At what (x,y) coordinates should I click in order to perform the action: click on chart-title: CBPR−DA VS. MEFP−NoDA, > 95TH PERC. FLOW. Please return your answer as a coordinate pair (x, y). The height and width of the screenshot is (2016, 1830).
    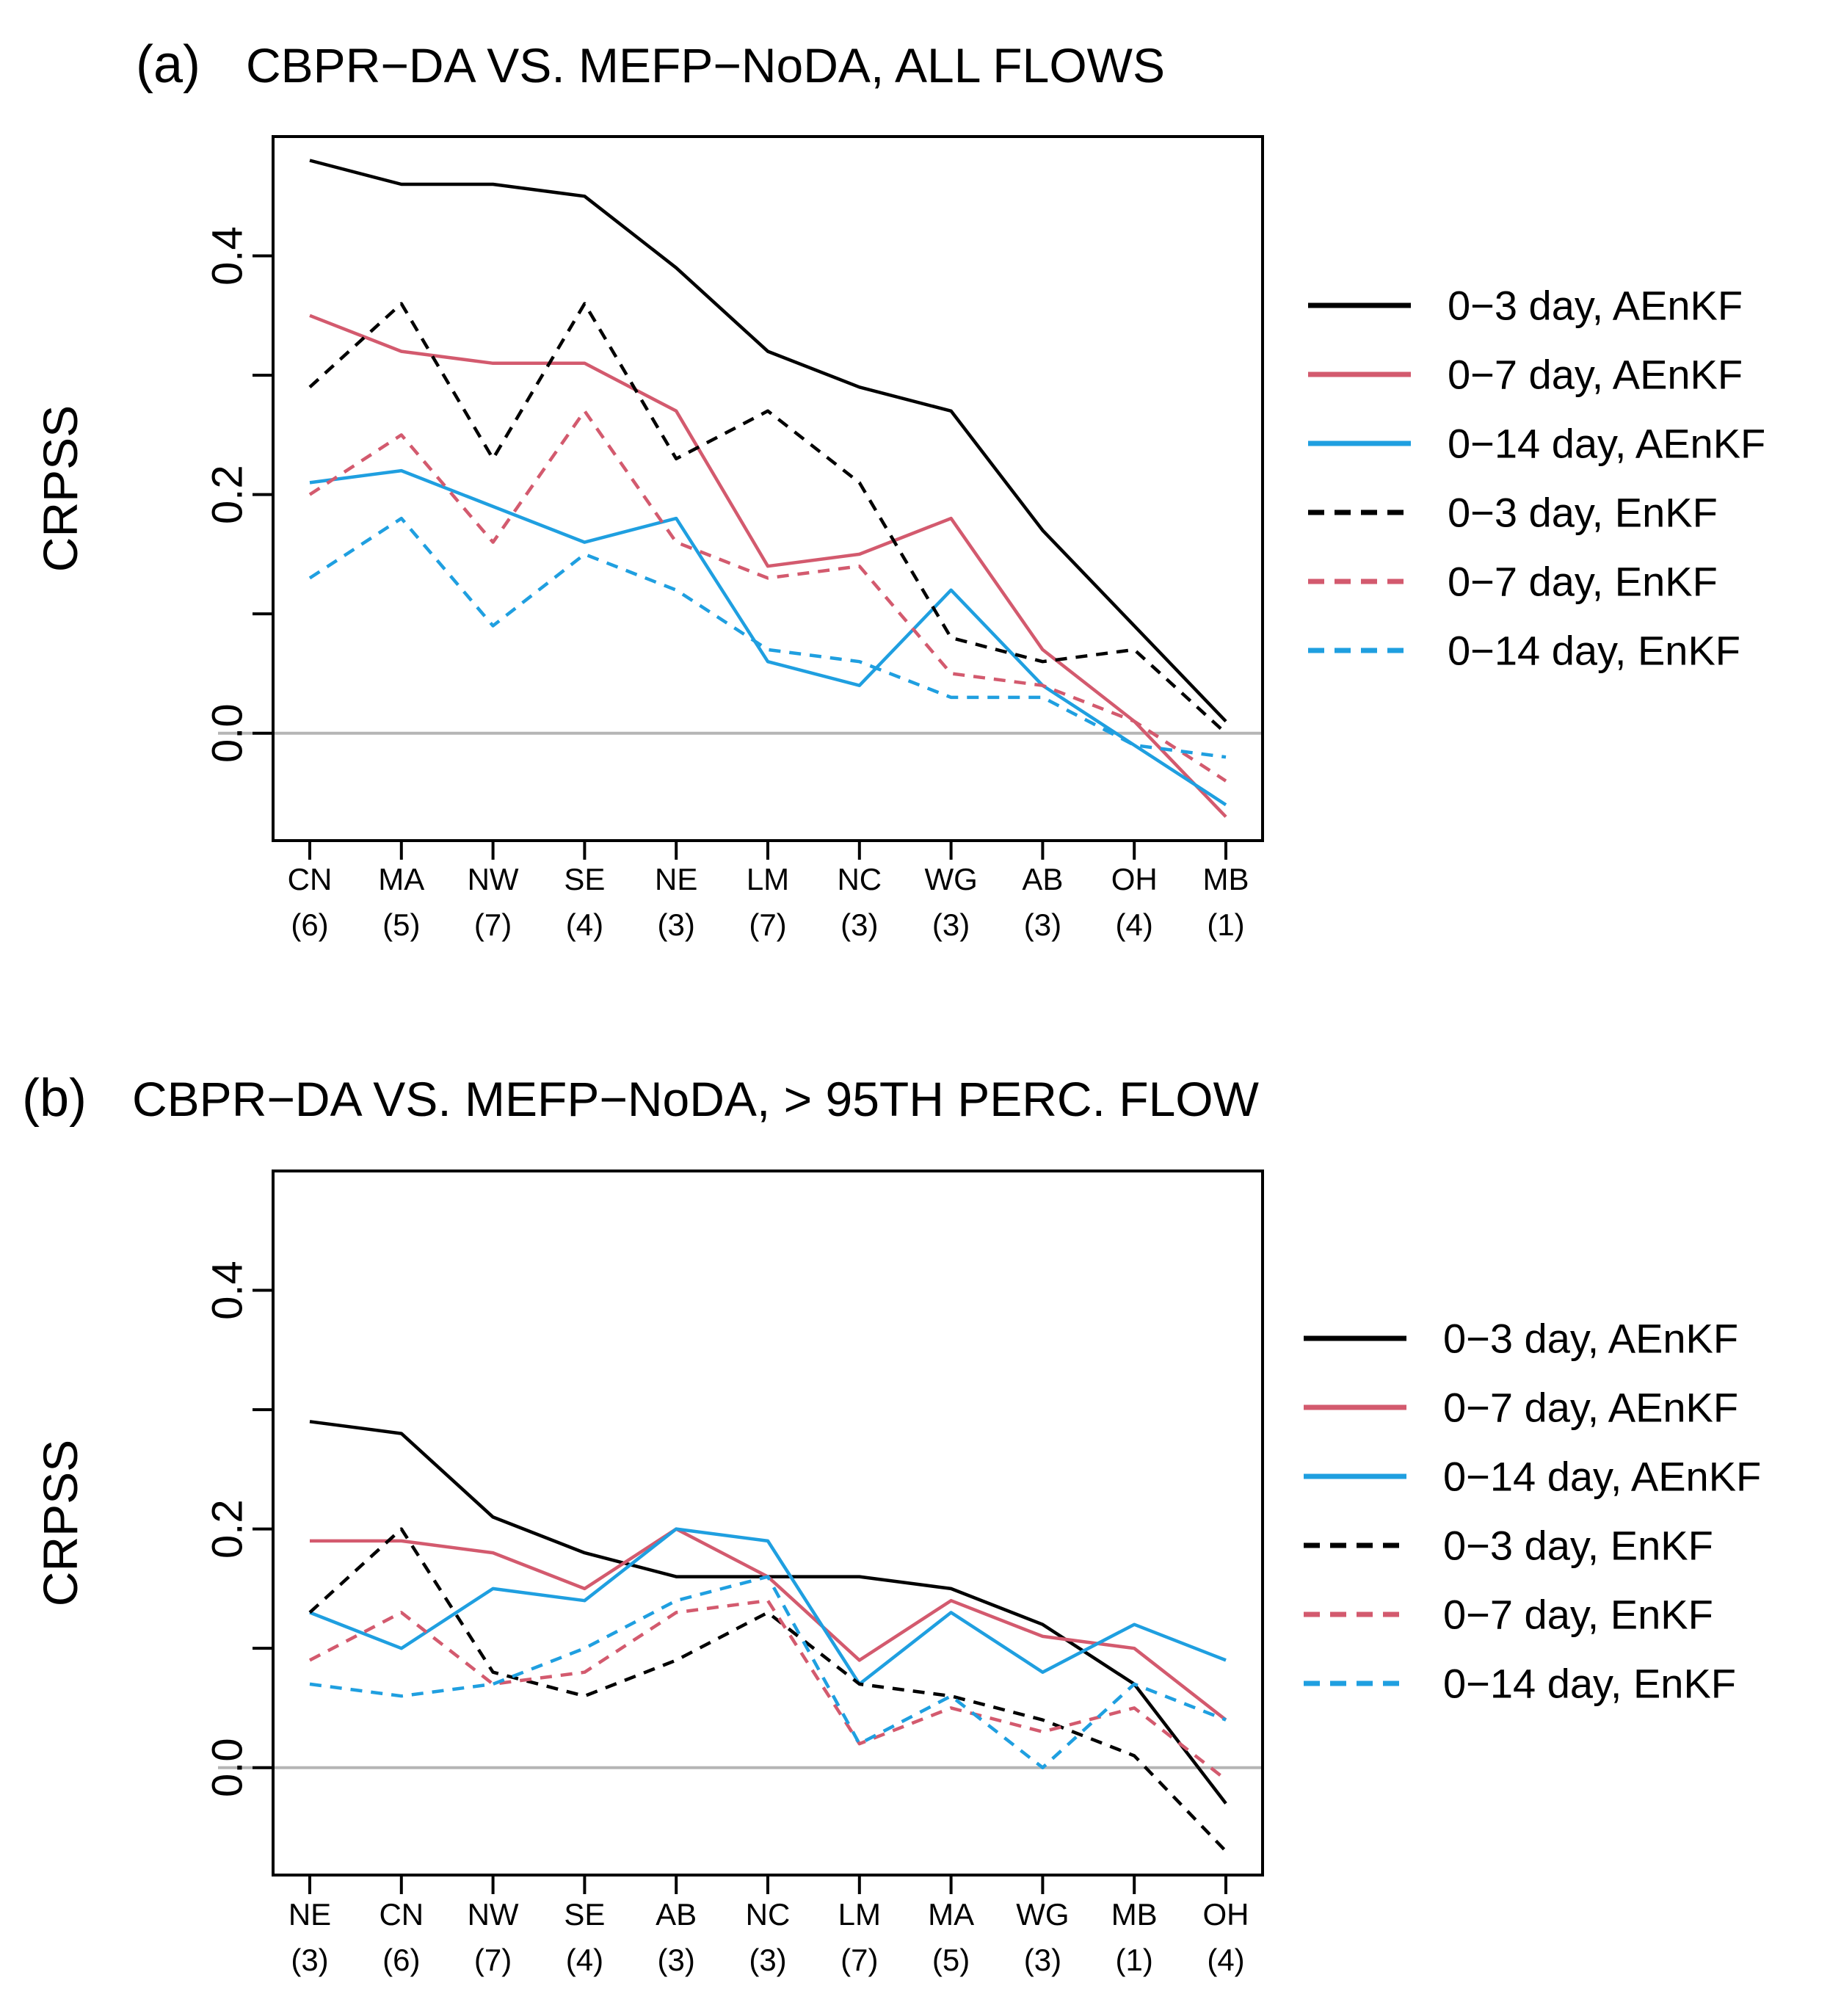
    Looking at the image, I should click on (696, 1099).